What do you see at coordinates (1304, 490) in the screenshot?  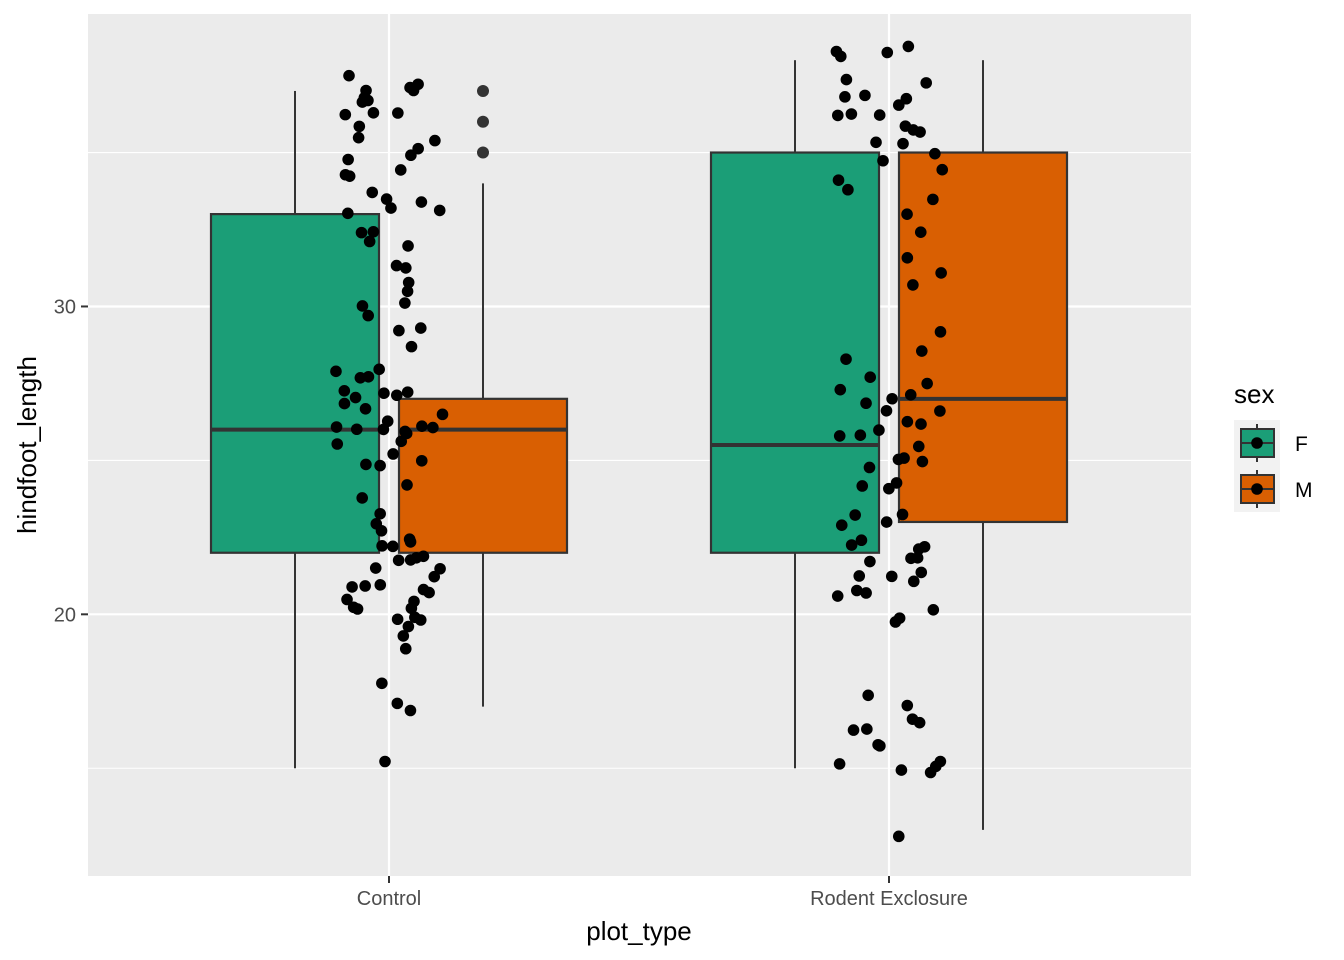 I see `legend-label: M` at bounding box center [1304, 490].